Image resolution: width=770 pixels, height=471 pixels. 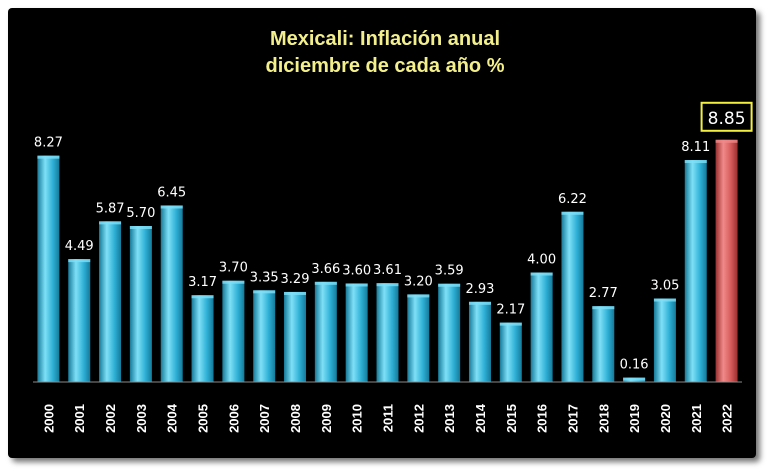 What do you see at coordinates (387, 285) in the screenshot?
I see `bar-cap-2011` at bounding box center [387, 285].